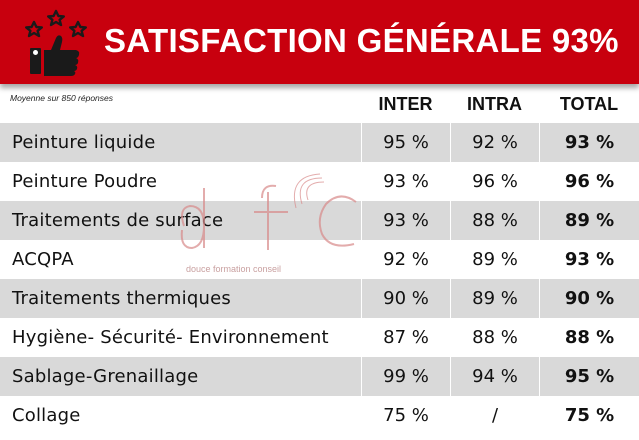  I want to click on column-header-intra: INTRA, so click(494, 104).